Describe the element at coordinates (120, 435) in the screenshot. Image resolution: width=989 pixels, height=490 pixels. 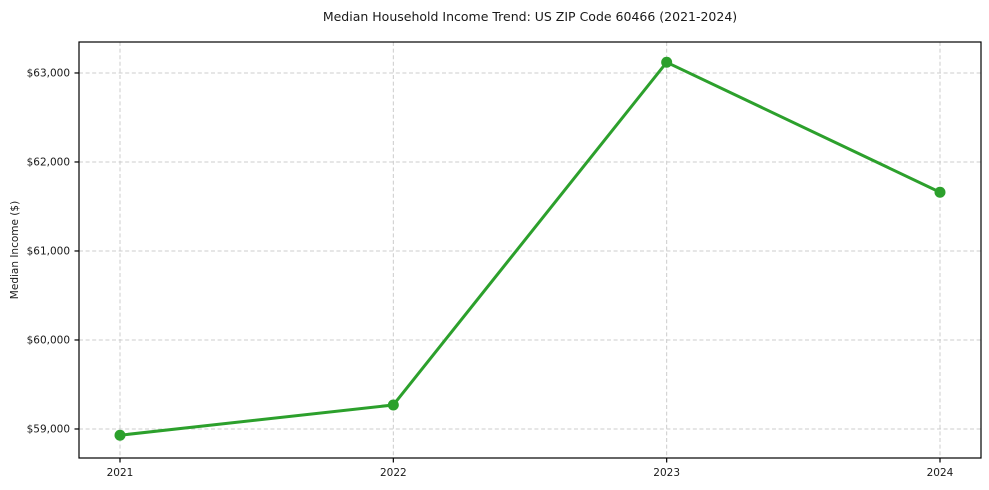
I see `data-point-2021` at that location.